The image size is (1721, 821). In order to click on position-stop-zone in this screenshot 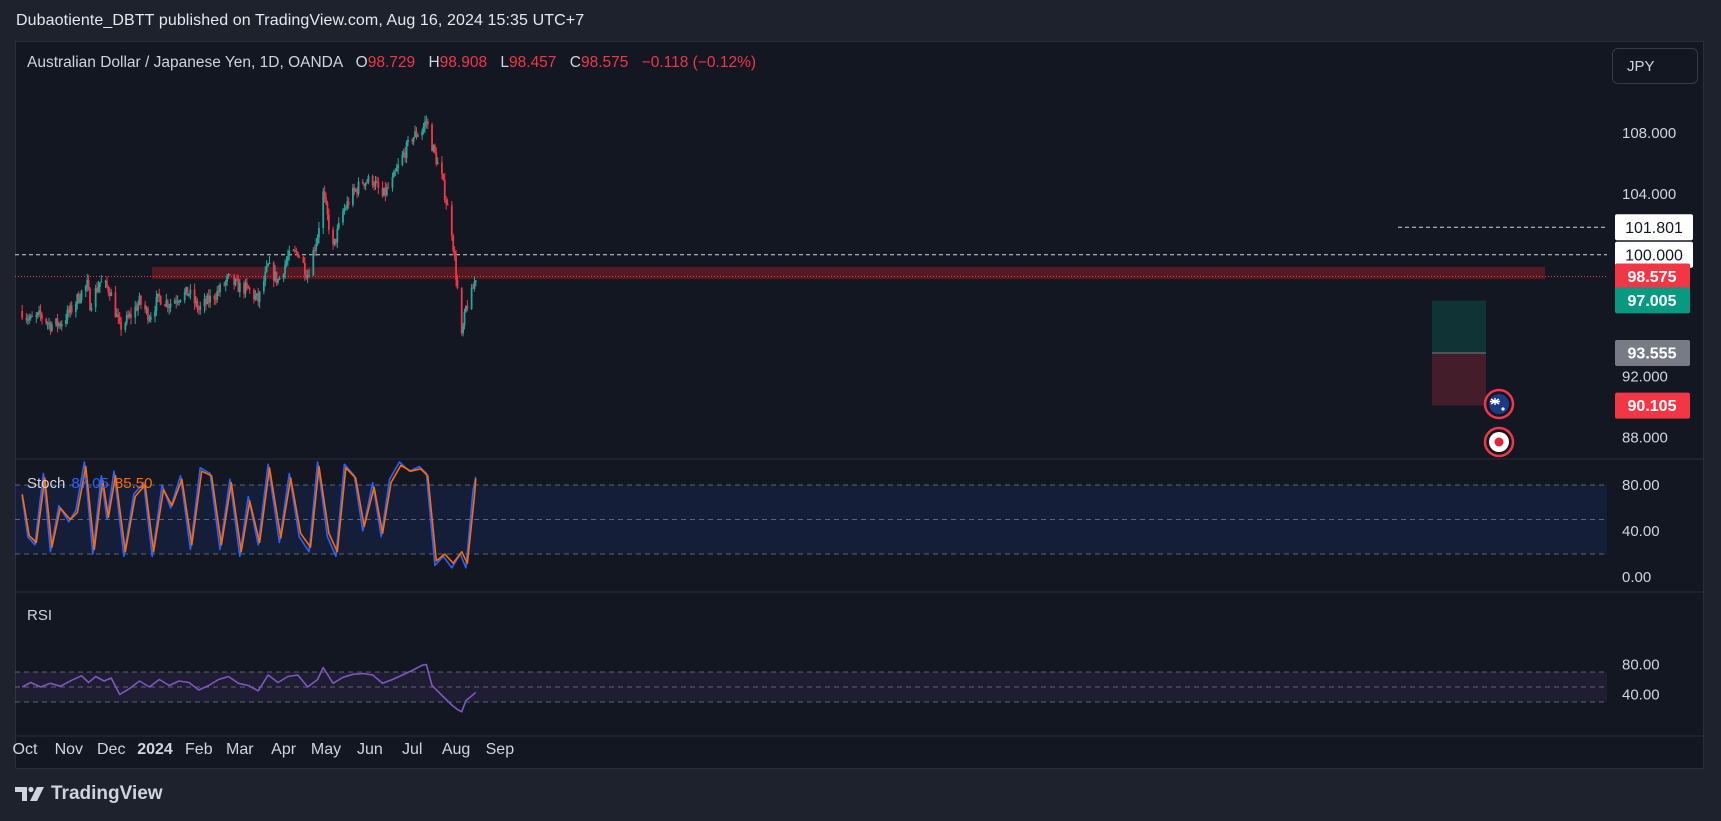, I will do `click(1459, 379)`.